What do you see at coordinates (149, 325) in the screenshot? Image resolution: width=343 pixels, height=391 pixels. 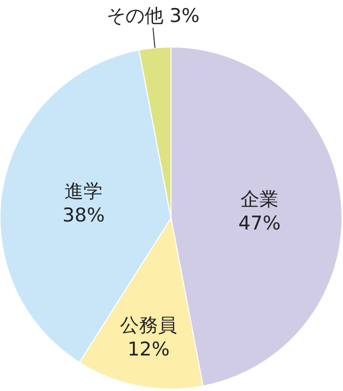 I see `slice-label: 公務員` at bounding box center [149, 325].